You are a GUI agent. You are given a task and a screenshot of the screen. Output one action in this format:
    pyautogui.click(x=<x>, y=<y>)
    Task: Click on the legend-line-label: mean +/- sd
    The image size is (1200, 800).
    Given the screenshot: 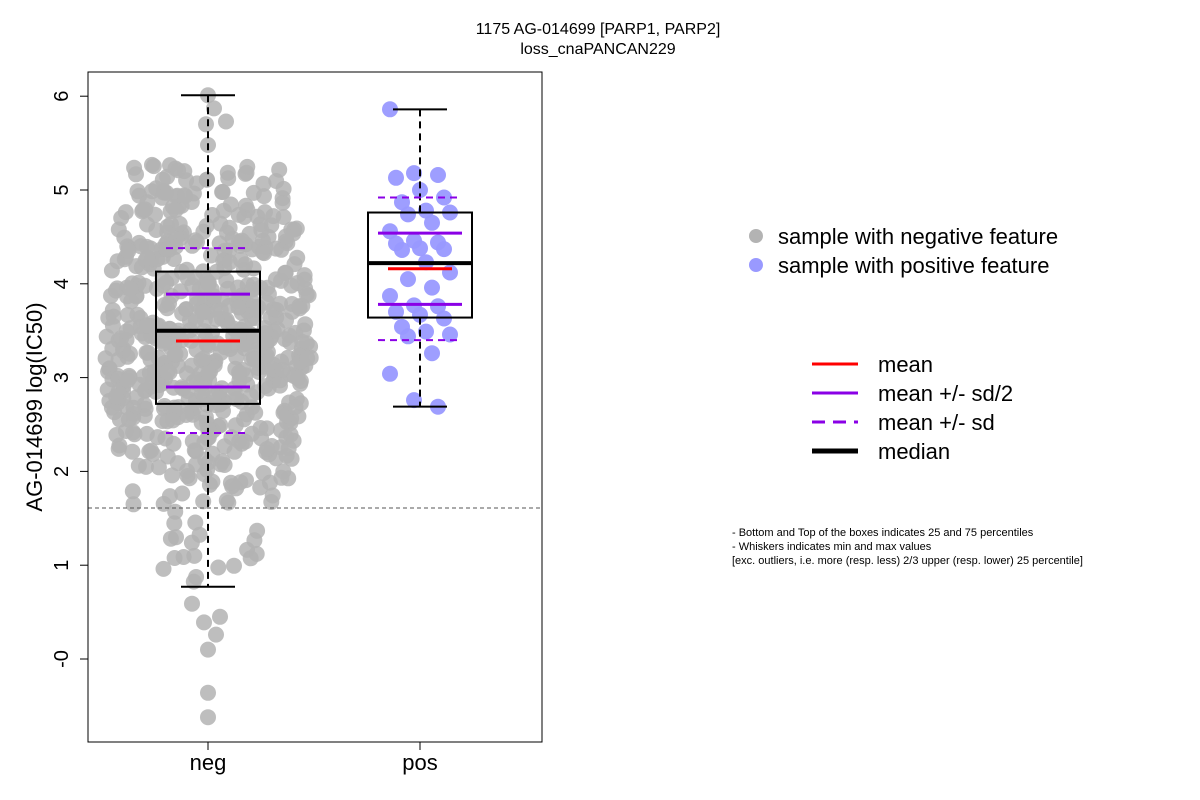 What is the action you would take?
    pyautogui.click(x=936, y=422)
    